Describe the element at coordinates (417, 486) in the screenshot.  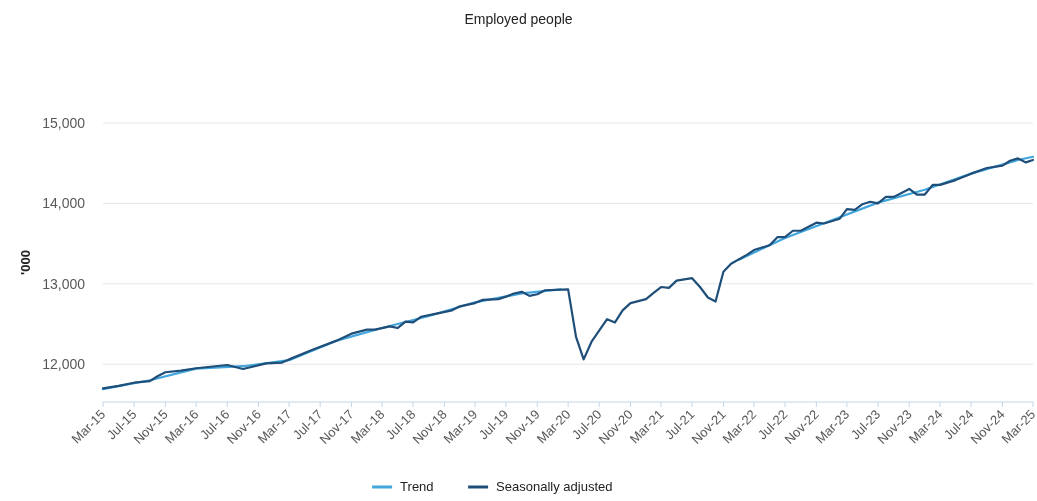
I see `legend-label: Trend` at that location.